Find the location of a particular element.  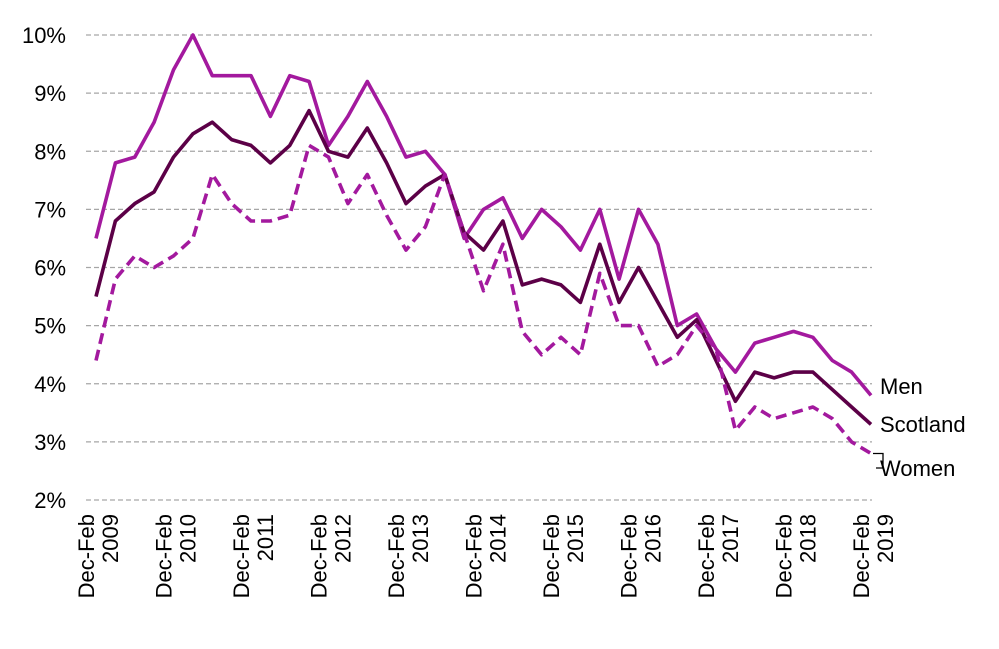

x-tick-label: Dec-Feb 2016 is located at coordinates (641, 556).